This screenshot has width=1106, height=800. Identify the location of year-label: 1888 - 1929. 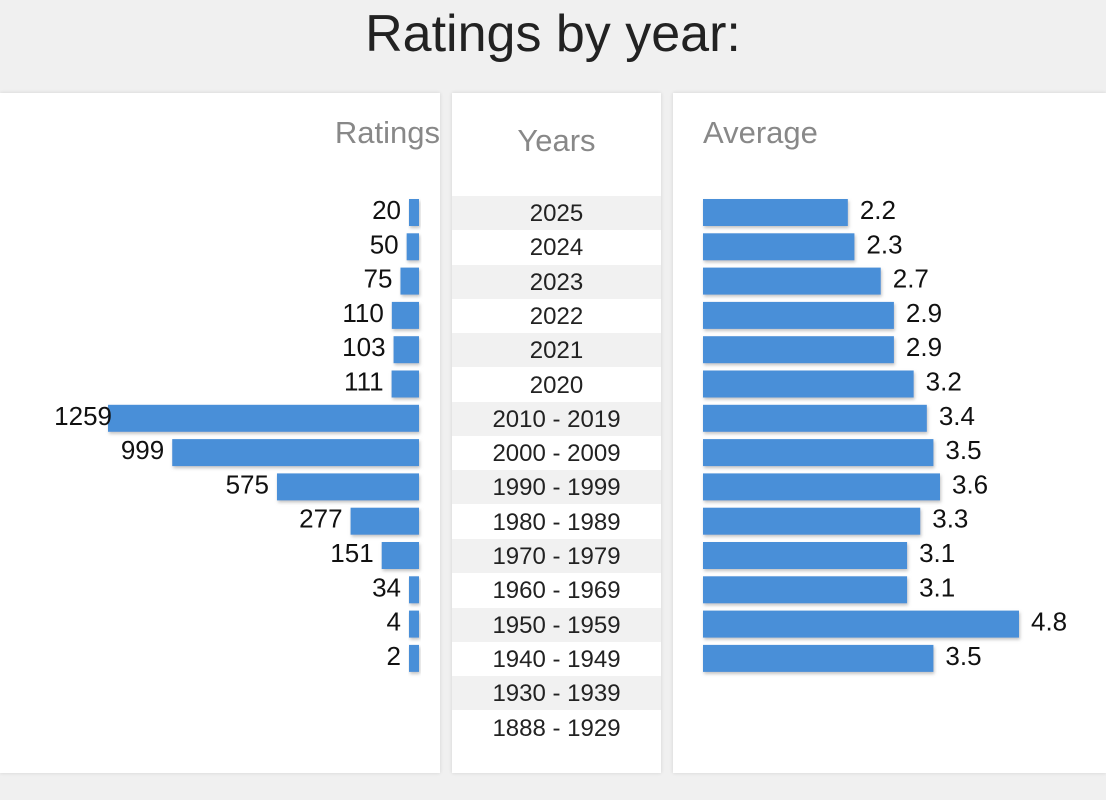
(556, 728).